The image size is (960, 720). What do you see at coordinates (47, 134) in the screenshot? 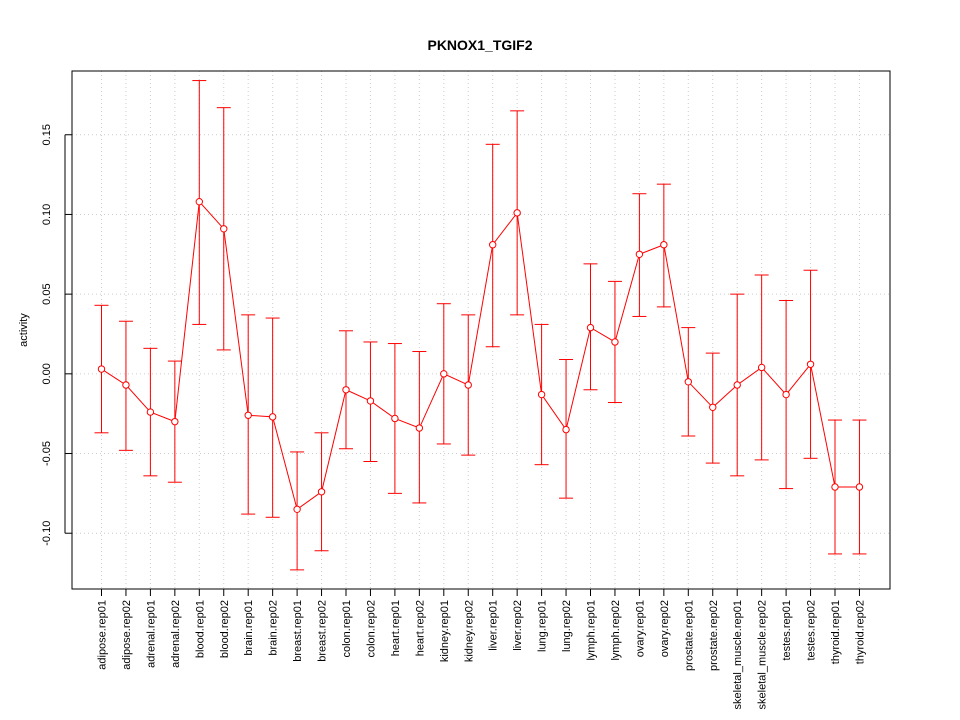
I see `y-tick-label: 0.15` at bounding box center [47, 134].